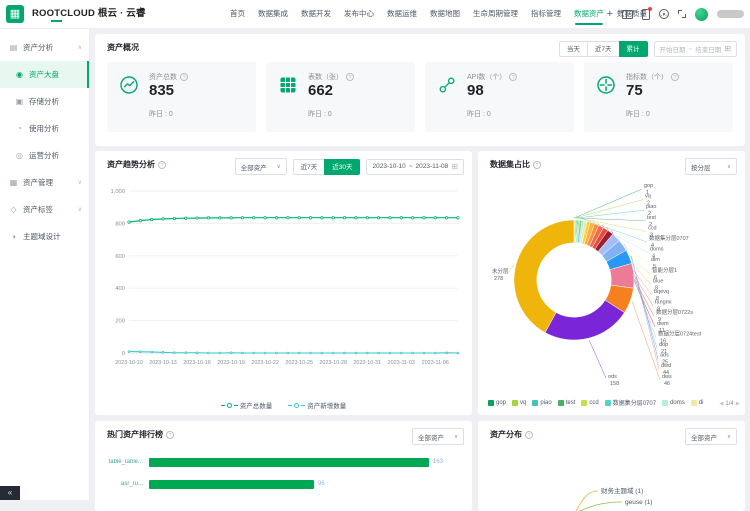  What do you see at coordinates (317, 405) in the screenshot?
I see `legend-item-资产新增数量: 资产新增数量` at bounding box center [317, 405].